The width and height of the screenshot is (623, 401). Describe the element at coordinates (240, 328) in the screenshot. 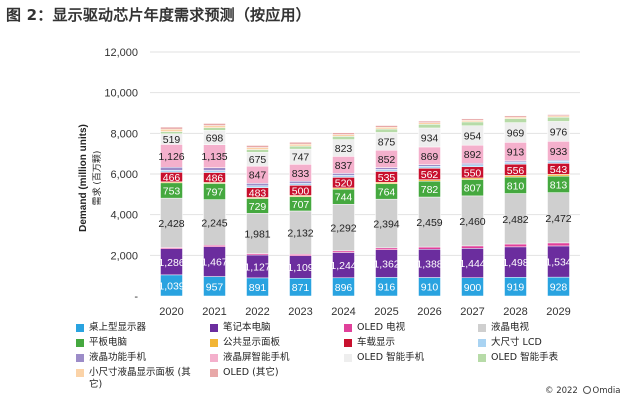

I see `legend-item: 笔记本电脑` at that location.